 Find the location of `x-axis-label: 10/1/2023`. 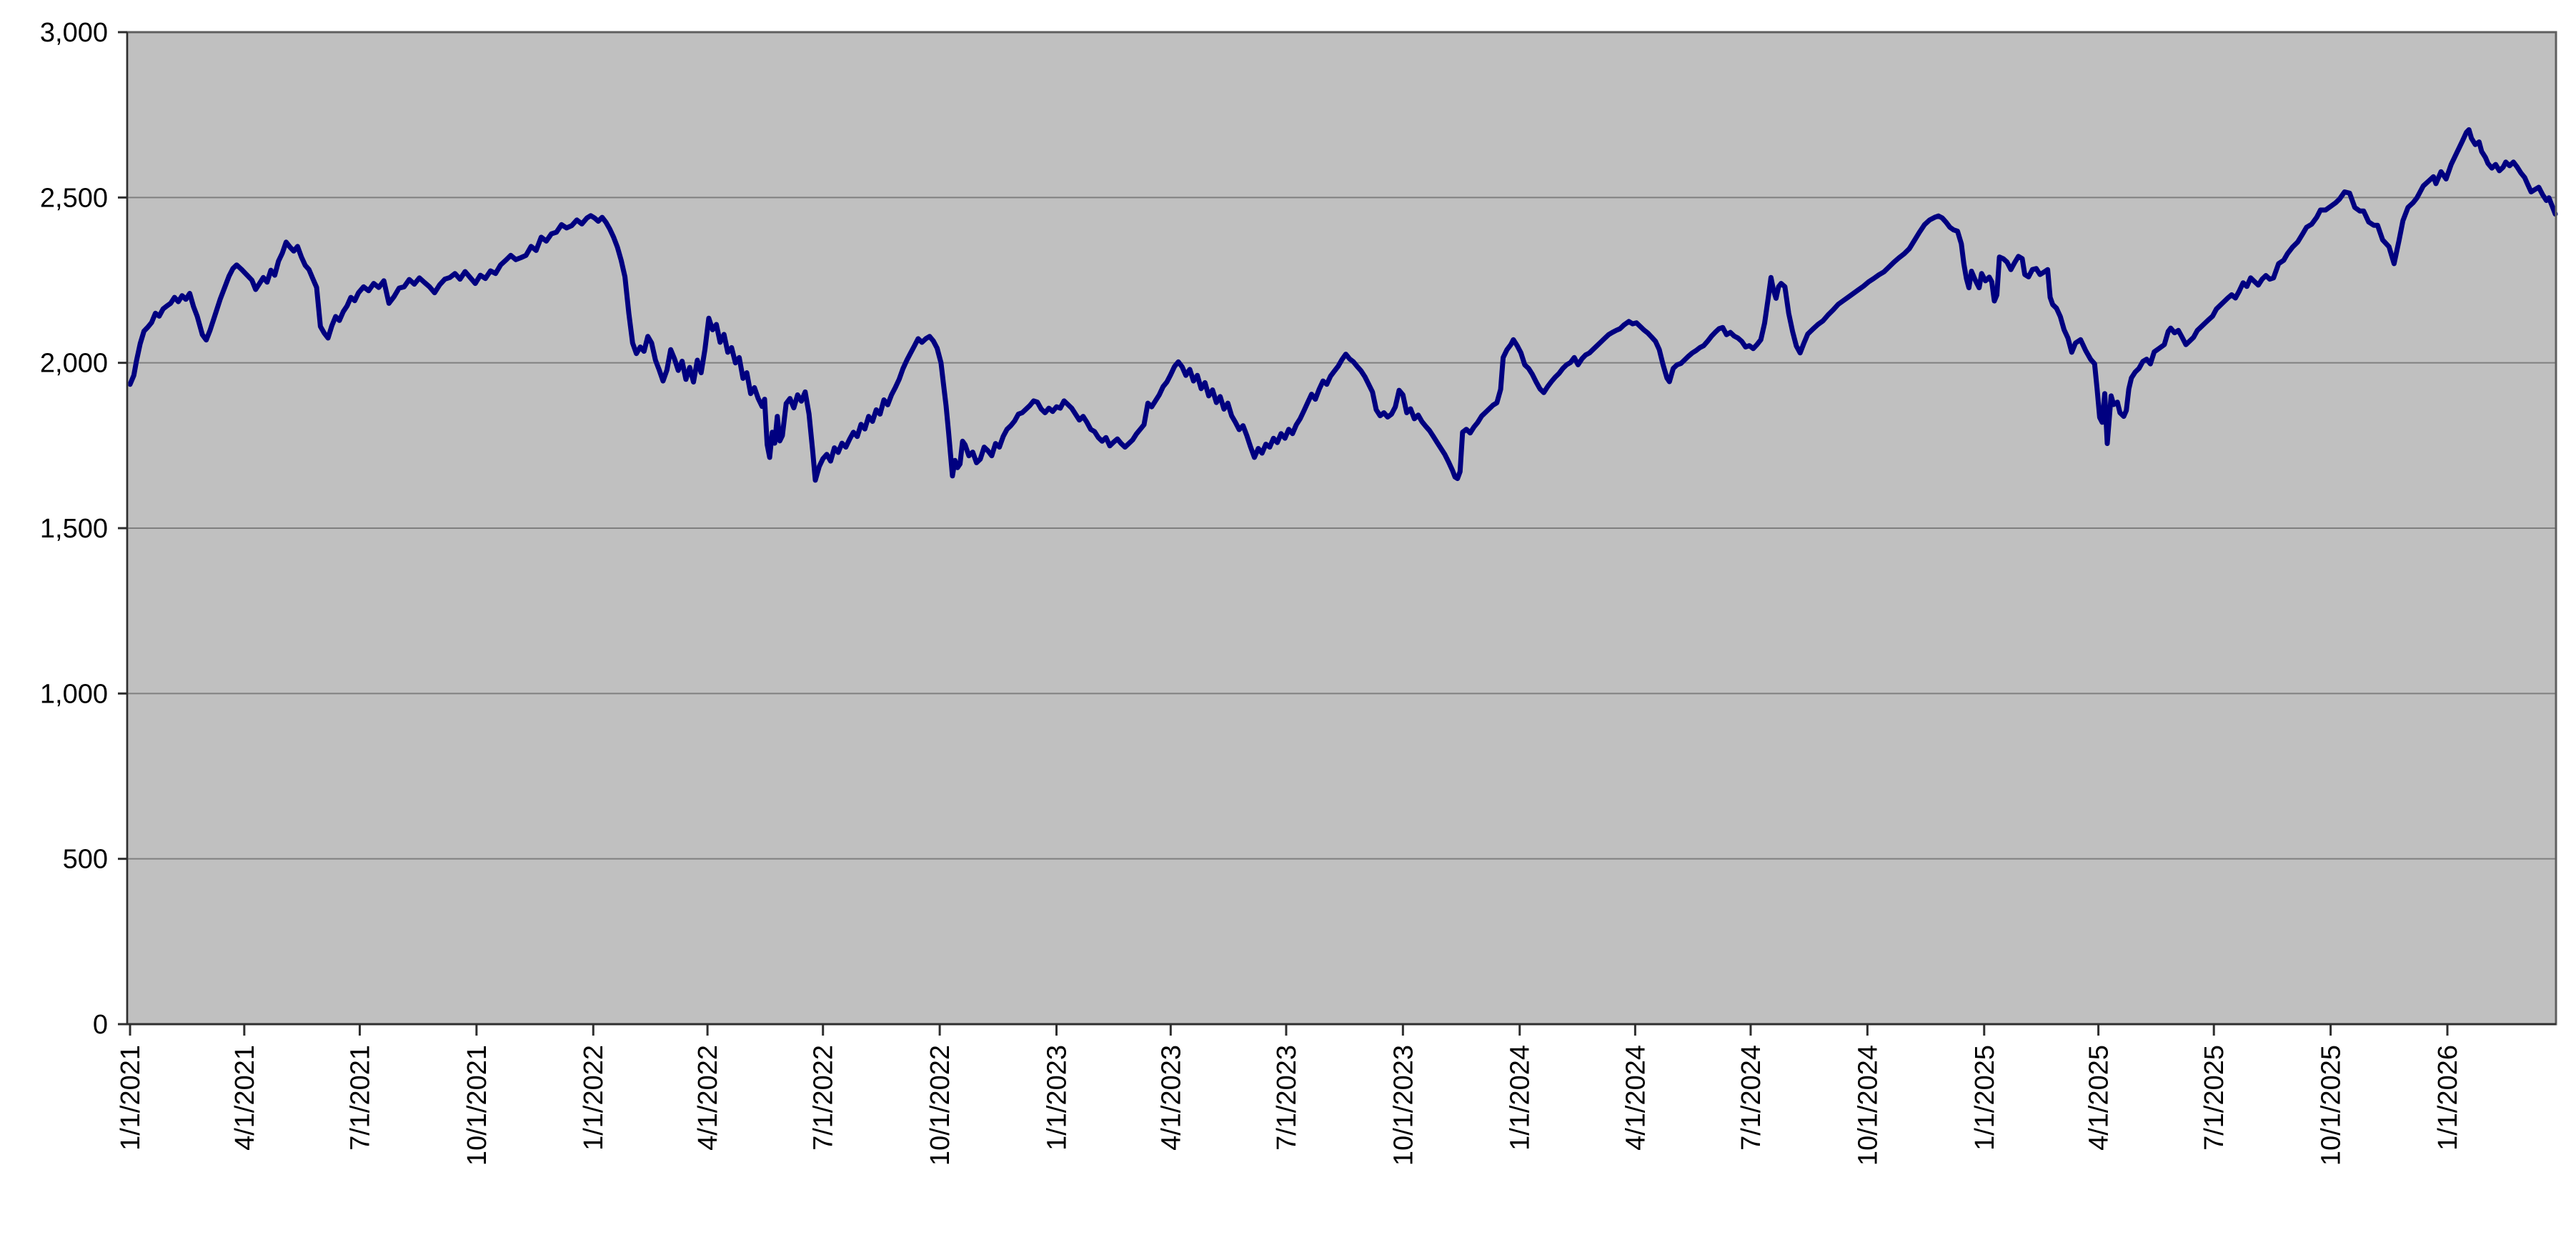

x-axis-label: 10/1/2023 is located at coordinates (1403, 1105).